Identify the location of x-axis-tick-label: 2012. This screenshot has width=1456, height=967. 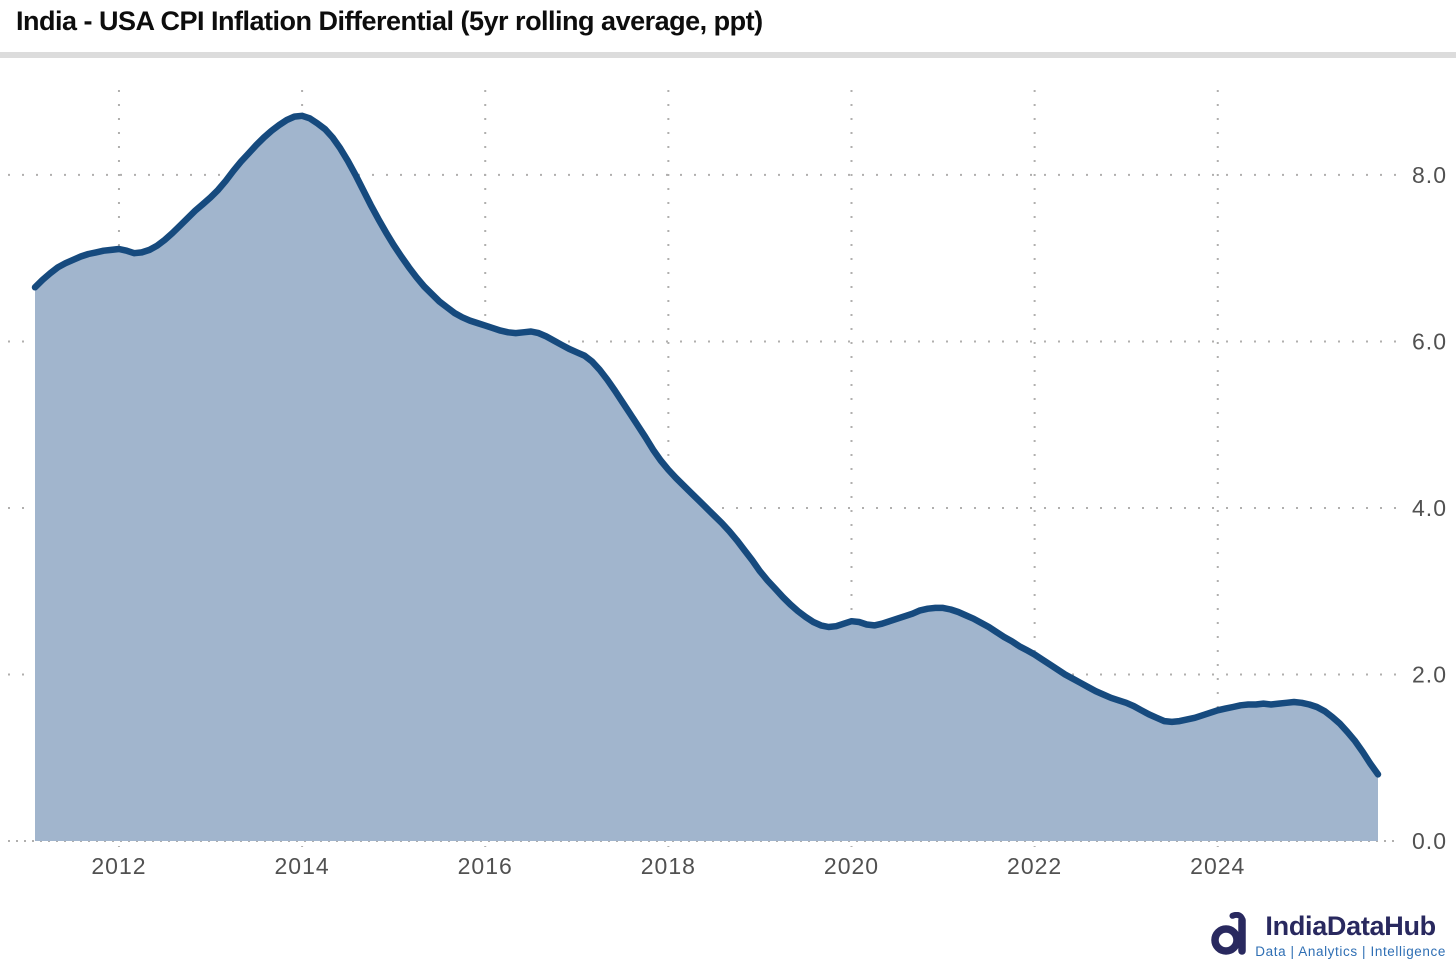
(118, 866).